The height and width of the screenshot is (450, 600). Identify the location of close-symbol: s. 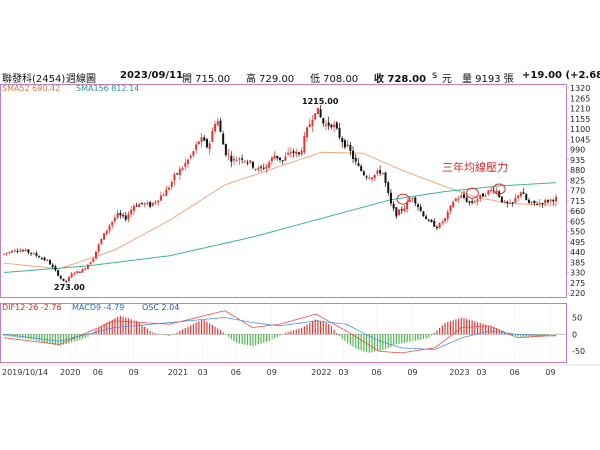
(435, 75).